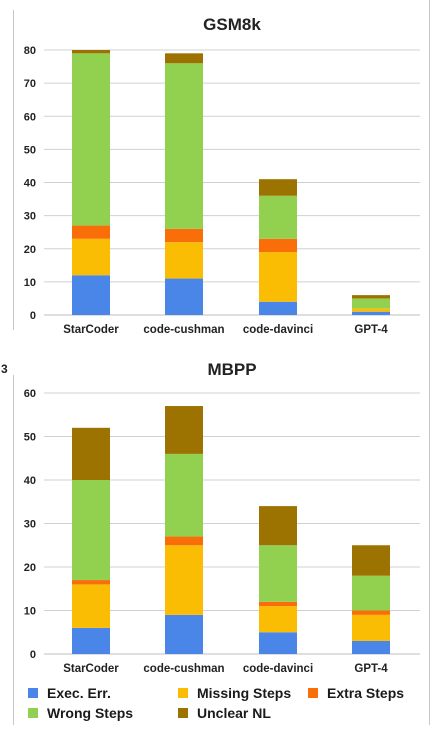 The width and height of the screenshot is (432, 734). Describe the element at coordinates (183, 330) in the screenshot. I see `chart1-x-tick-label: code-cushman` at that location.